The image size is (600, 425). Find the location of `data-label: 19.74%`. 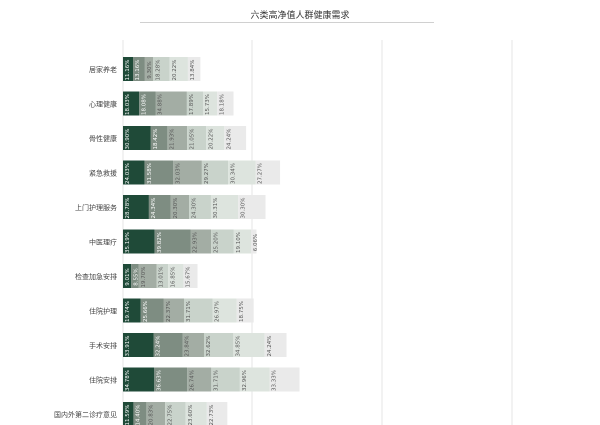

data-label: 19.74% is located at coordinates (128, 311).